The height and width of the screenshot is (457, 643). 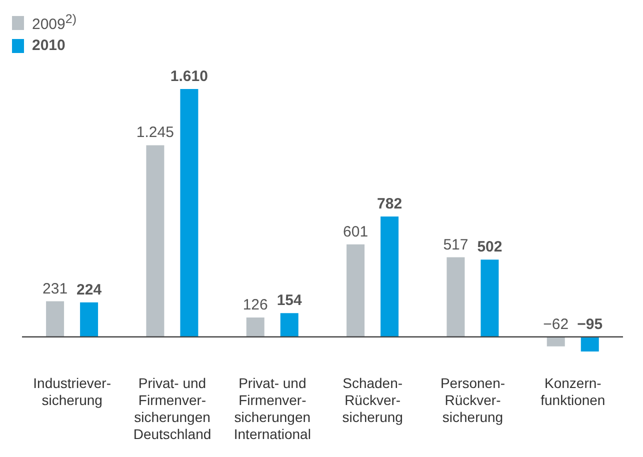 What do you see at coordinates (155, 133) in the screenshot?
I see `data-label: 1.245` at bounding box center [155, 133].